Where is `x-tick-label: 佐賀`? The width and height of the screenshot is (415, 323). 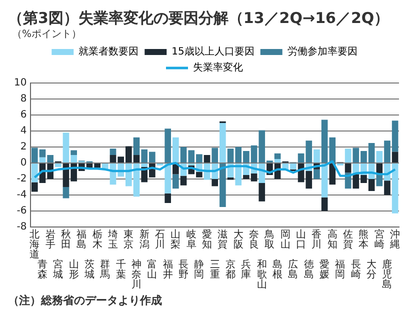 x-tick-label: 佐賀 is located at coordinates (348, 240).